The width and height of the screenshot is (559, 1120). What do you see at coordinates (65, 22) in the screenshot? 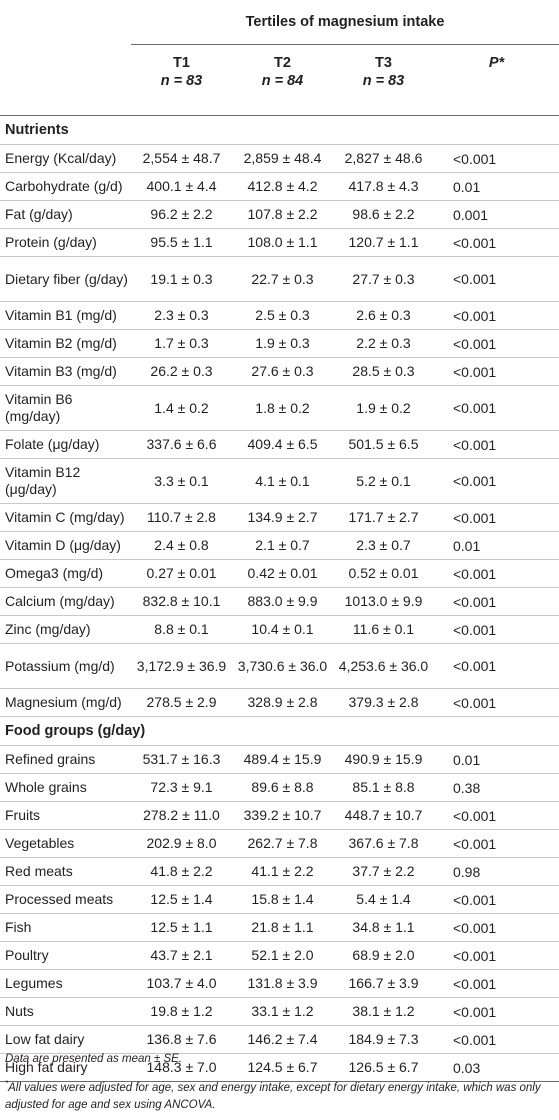
I see `header-empty-cell` at bounding box center [65, 22].